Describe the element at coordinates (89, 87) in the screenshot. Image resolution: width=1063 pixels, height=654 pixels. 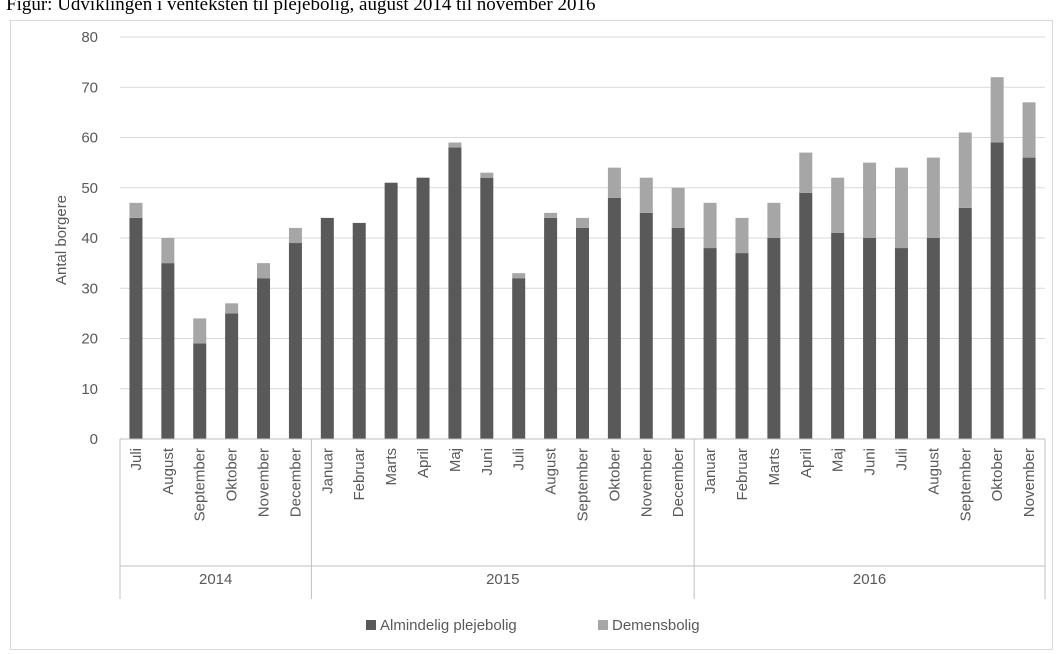
I see `y-tick-label: 70` at that location.